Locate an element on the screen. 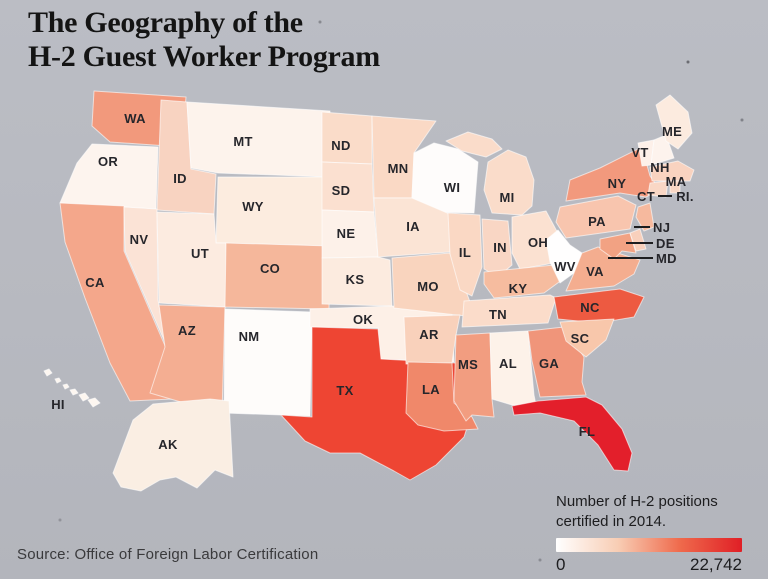  state-la is located at coordinates (442, 396).